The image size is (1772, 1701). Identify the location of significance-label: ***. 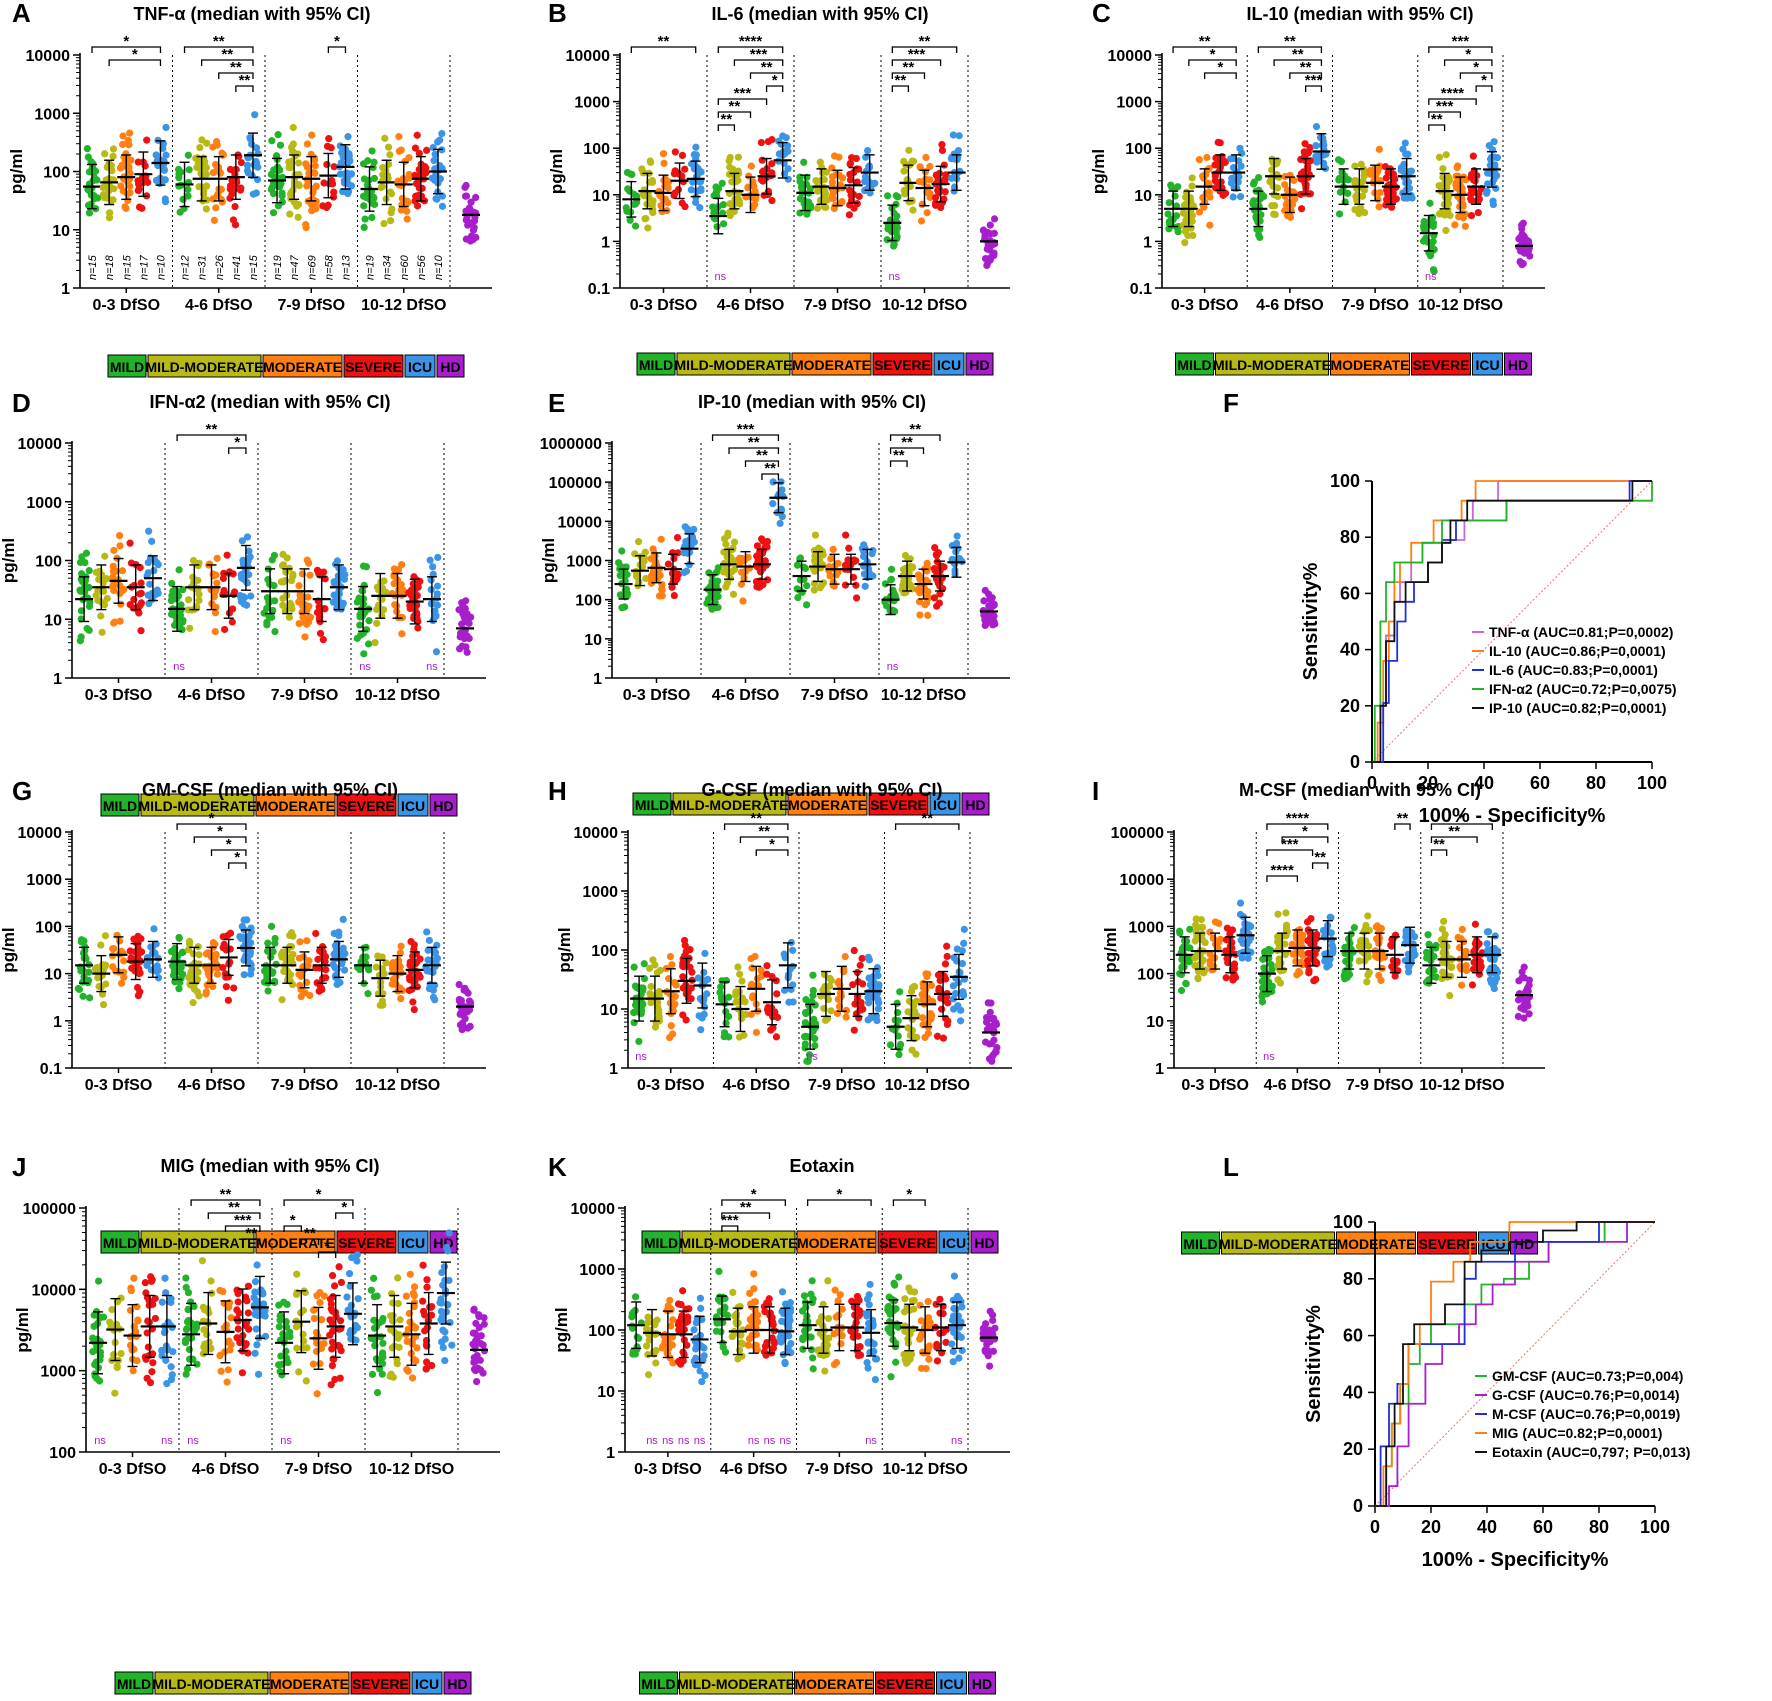
(1461, 41).